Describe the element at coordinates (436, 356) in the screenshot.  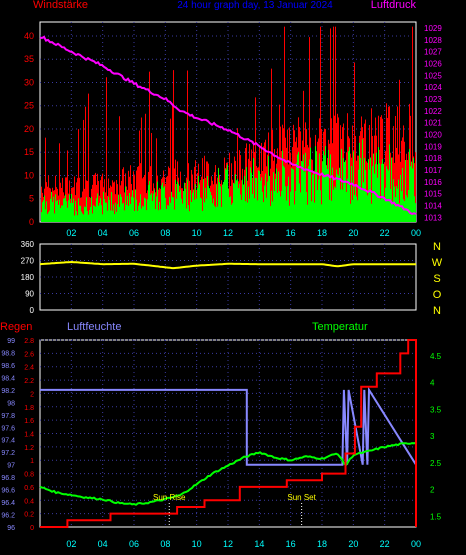
I see `temperature-y-tick-label: 4.5` at that location.